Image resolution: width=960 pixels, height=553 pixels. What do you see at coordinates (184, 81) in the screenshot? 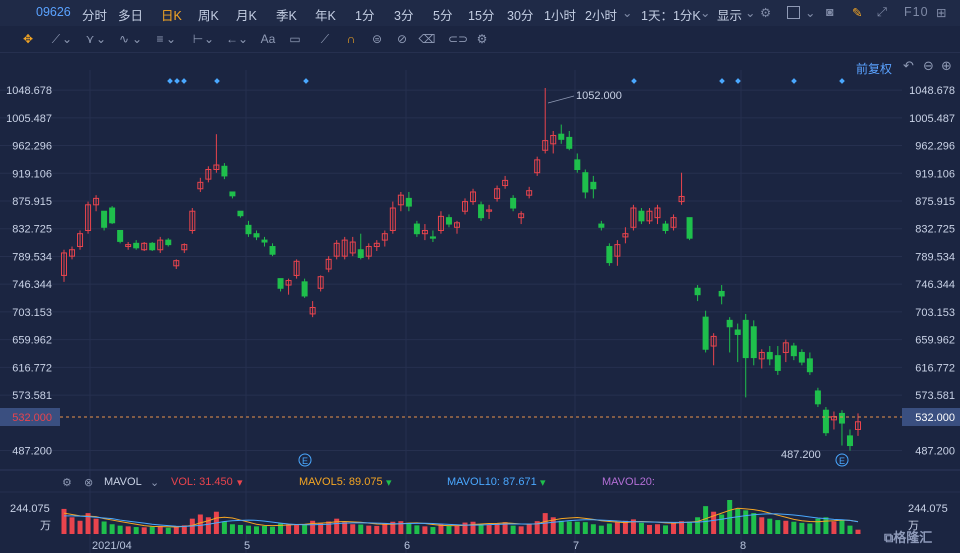
I see `event-dot` at bounding box center [184, 81].